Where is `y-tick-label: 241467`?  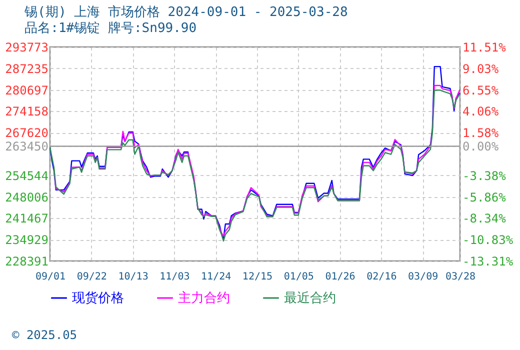
y-tick-label: 241467 is located at coordinates (26, 219).